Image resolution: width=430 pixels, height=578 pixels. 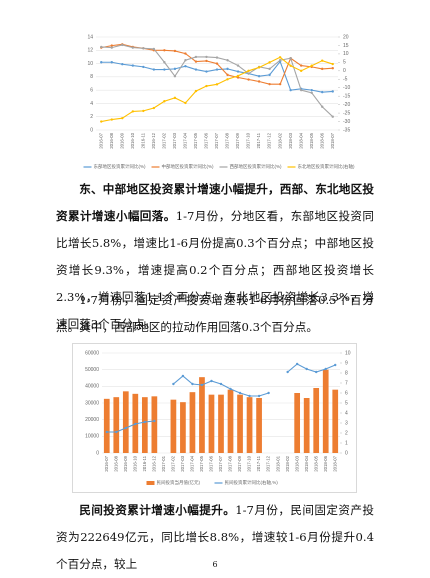 What do you see at coordinates (157, 510) in the screenshot?
I see `bold-lead: 民间投资累计增速小幅提升。` at bounding box center [157, 510].